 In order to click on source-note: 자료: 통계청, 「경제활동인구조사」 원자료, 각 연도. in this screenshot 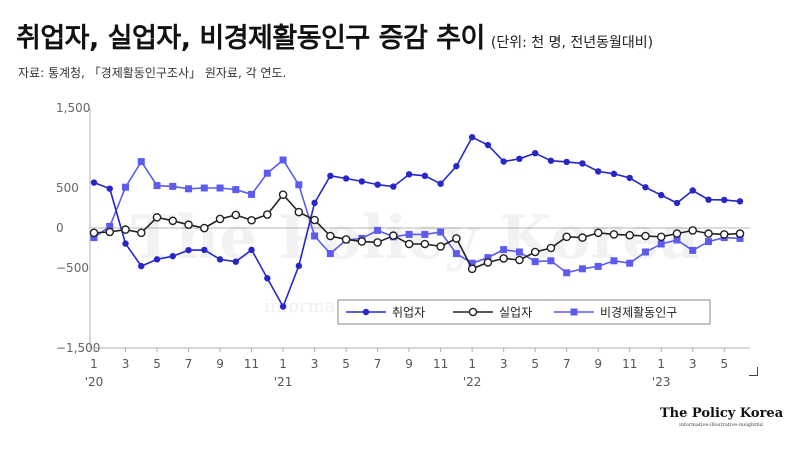, I will do `click(152, 73)`.